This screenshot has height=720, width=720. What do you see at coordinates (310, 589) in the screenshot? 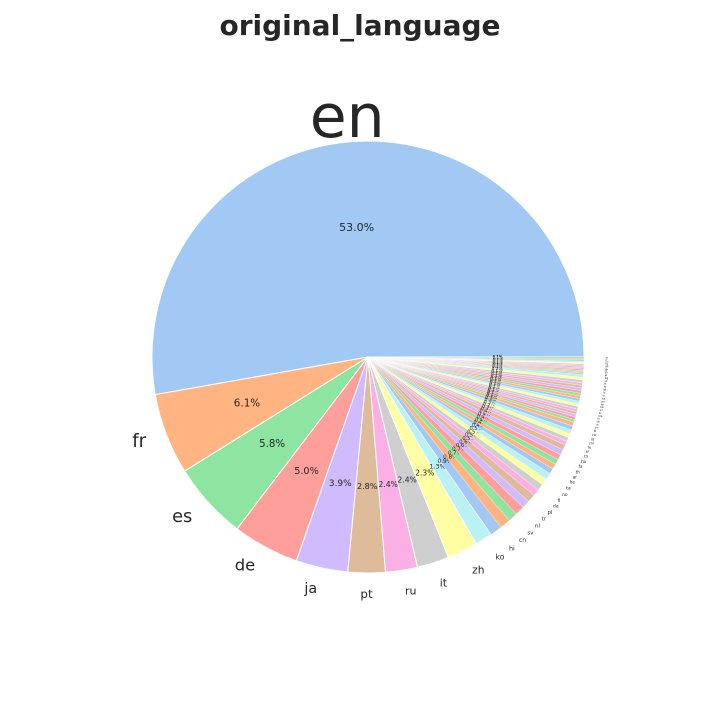
I see `slice-label: ja` at bounding box center [310, 589].